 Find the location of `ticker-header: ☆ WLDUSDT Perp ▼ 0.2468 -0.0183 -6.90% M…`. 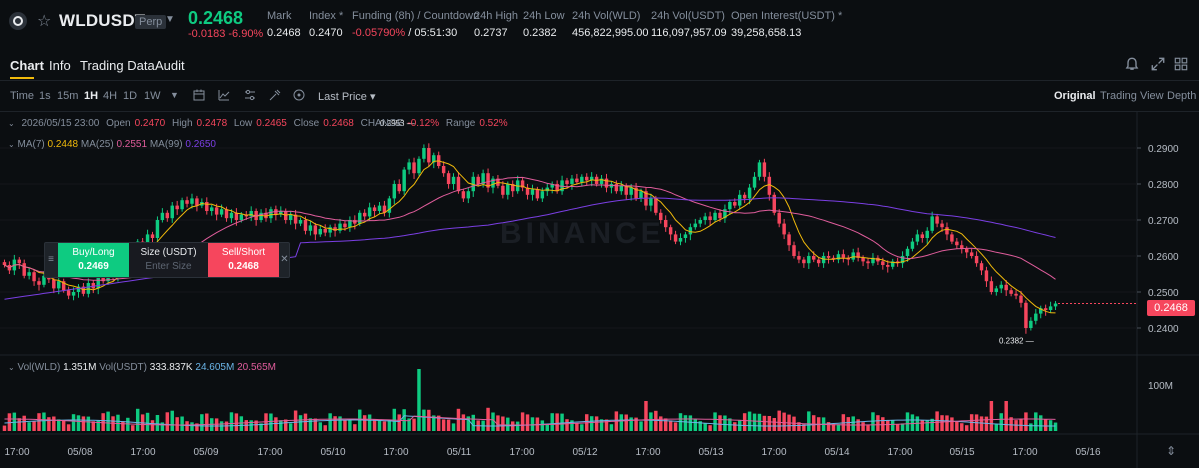

ticker-header: ☆ WLDUSDT Perp ▼ 0.2468 -0.0183 -6.90% M… is located at coordinates (599, 23).